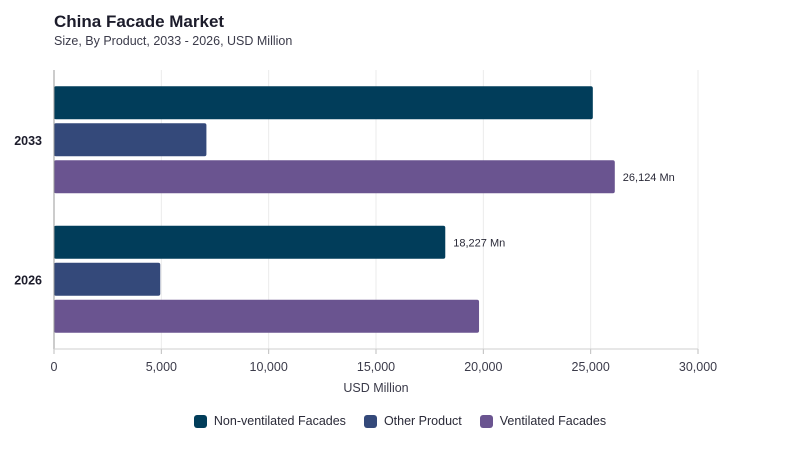  I want to click on x-tick-label: 25,000, so click(591, 367).